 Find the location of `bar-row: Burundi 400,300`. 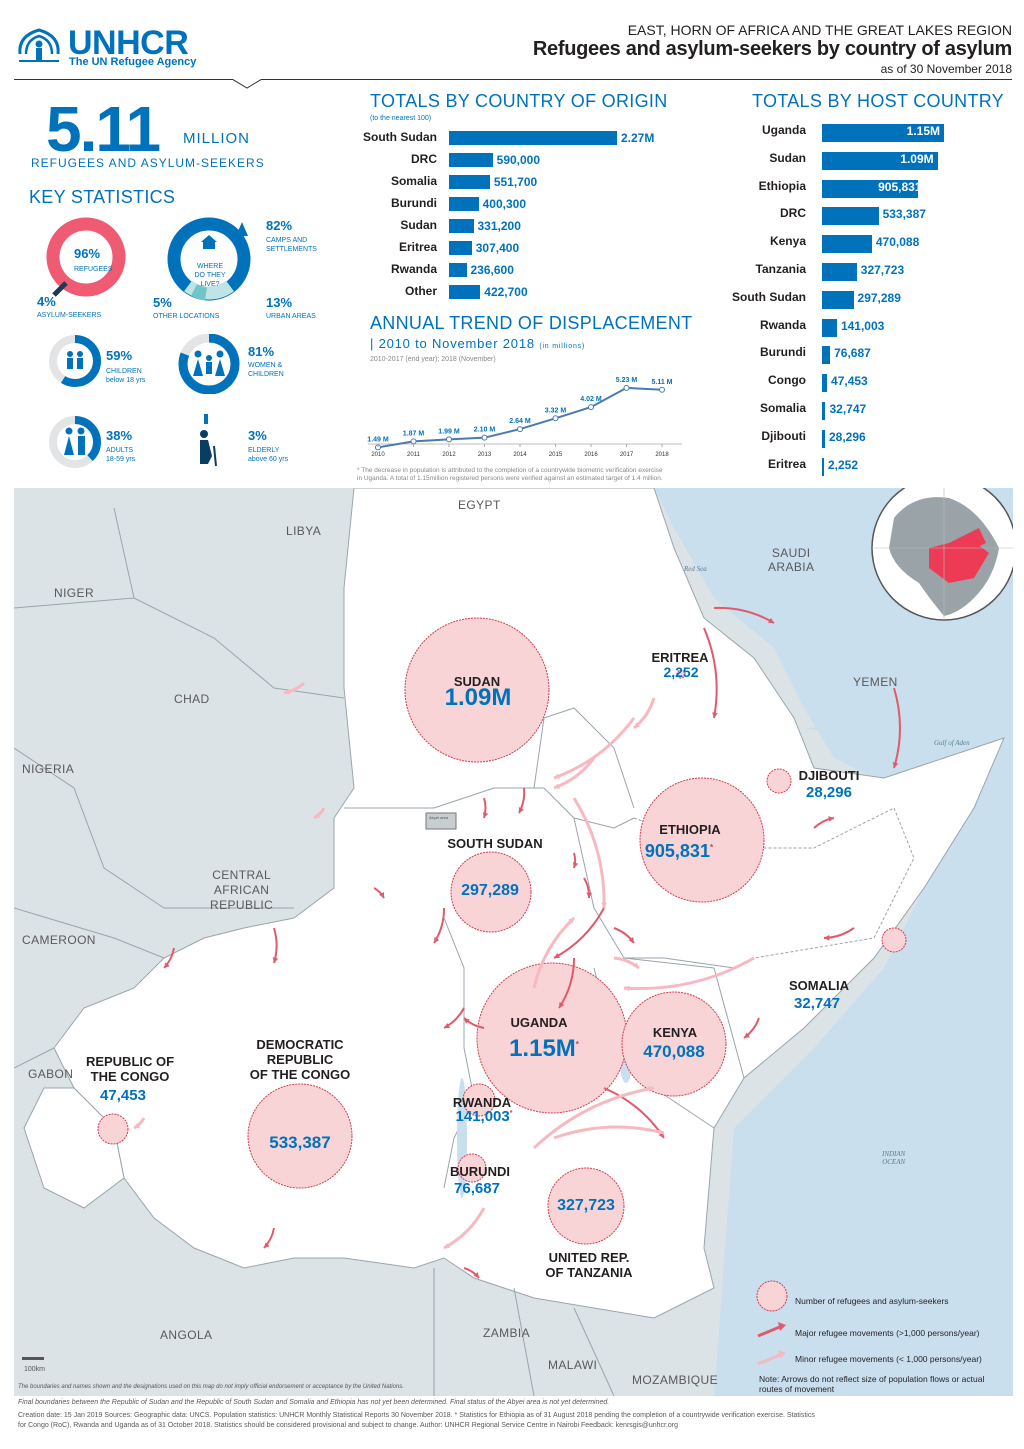

bar-row: Burundi 400,300 is located at coordinates (525, 204).